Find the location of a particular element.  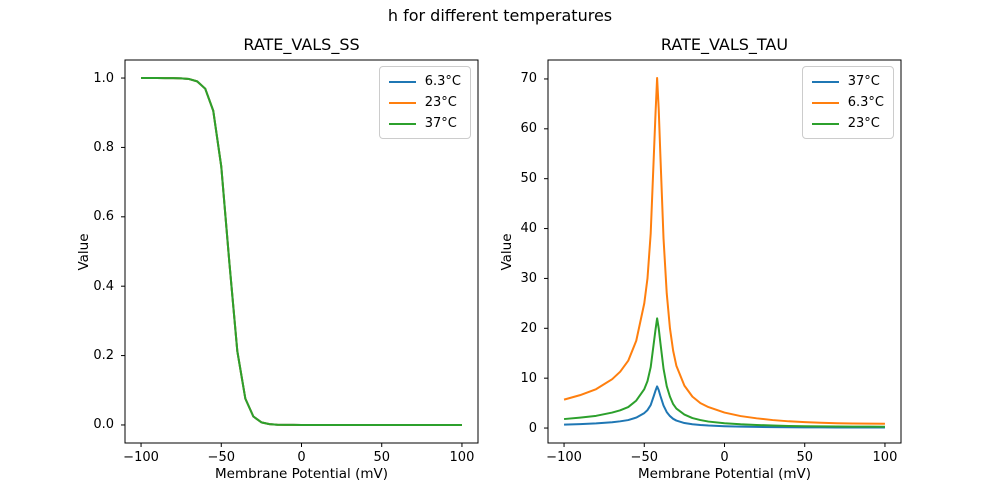

legend-item-2: 37°C is located at coordinates (424, 123).